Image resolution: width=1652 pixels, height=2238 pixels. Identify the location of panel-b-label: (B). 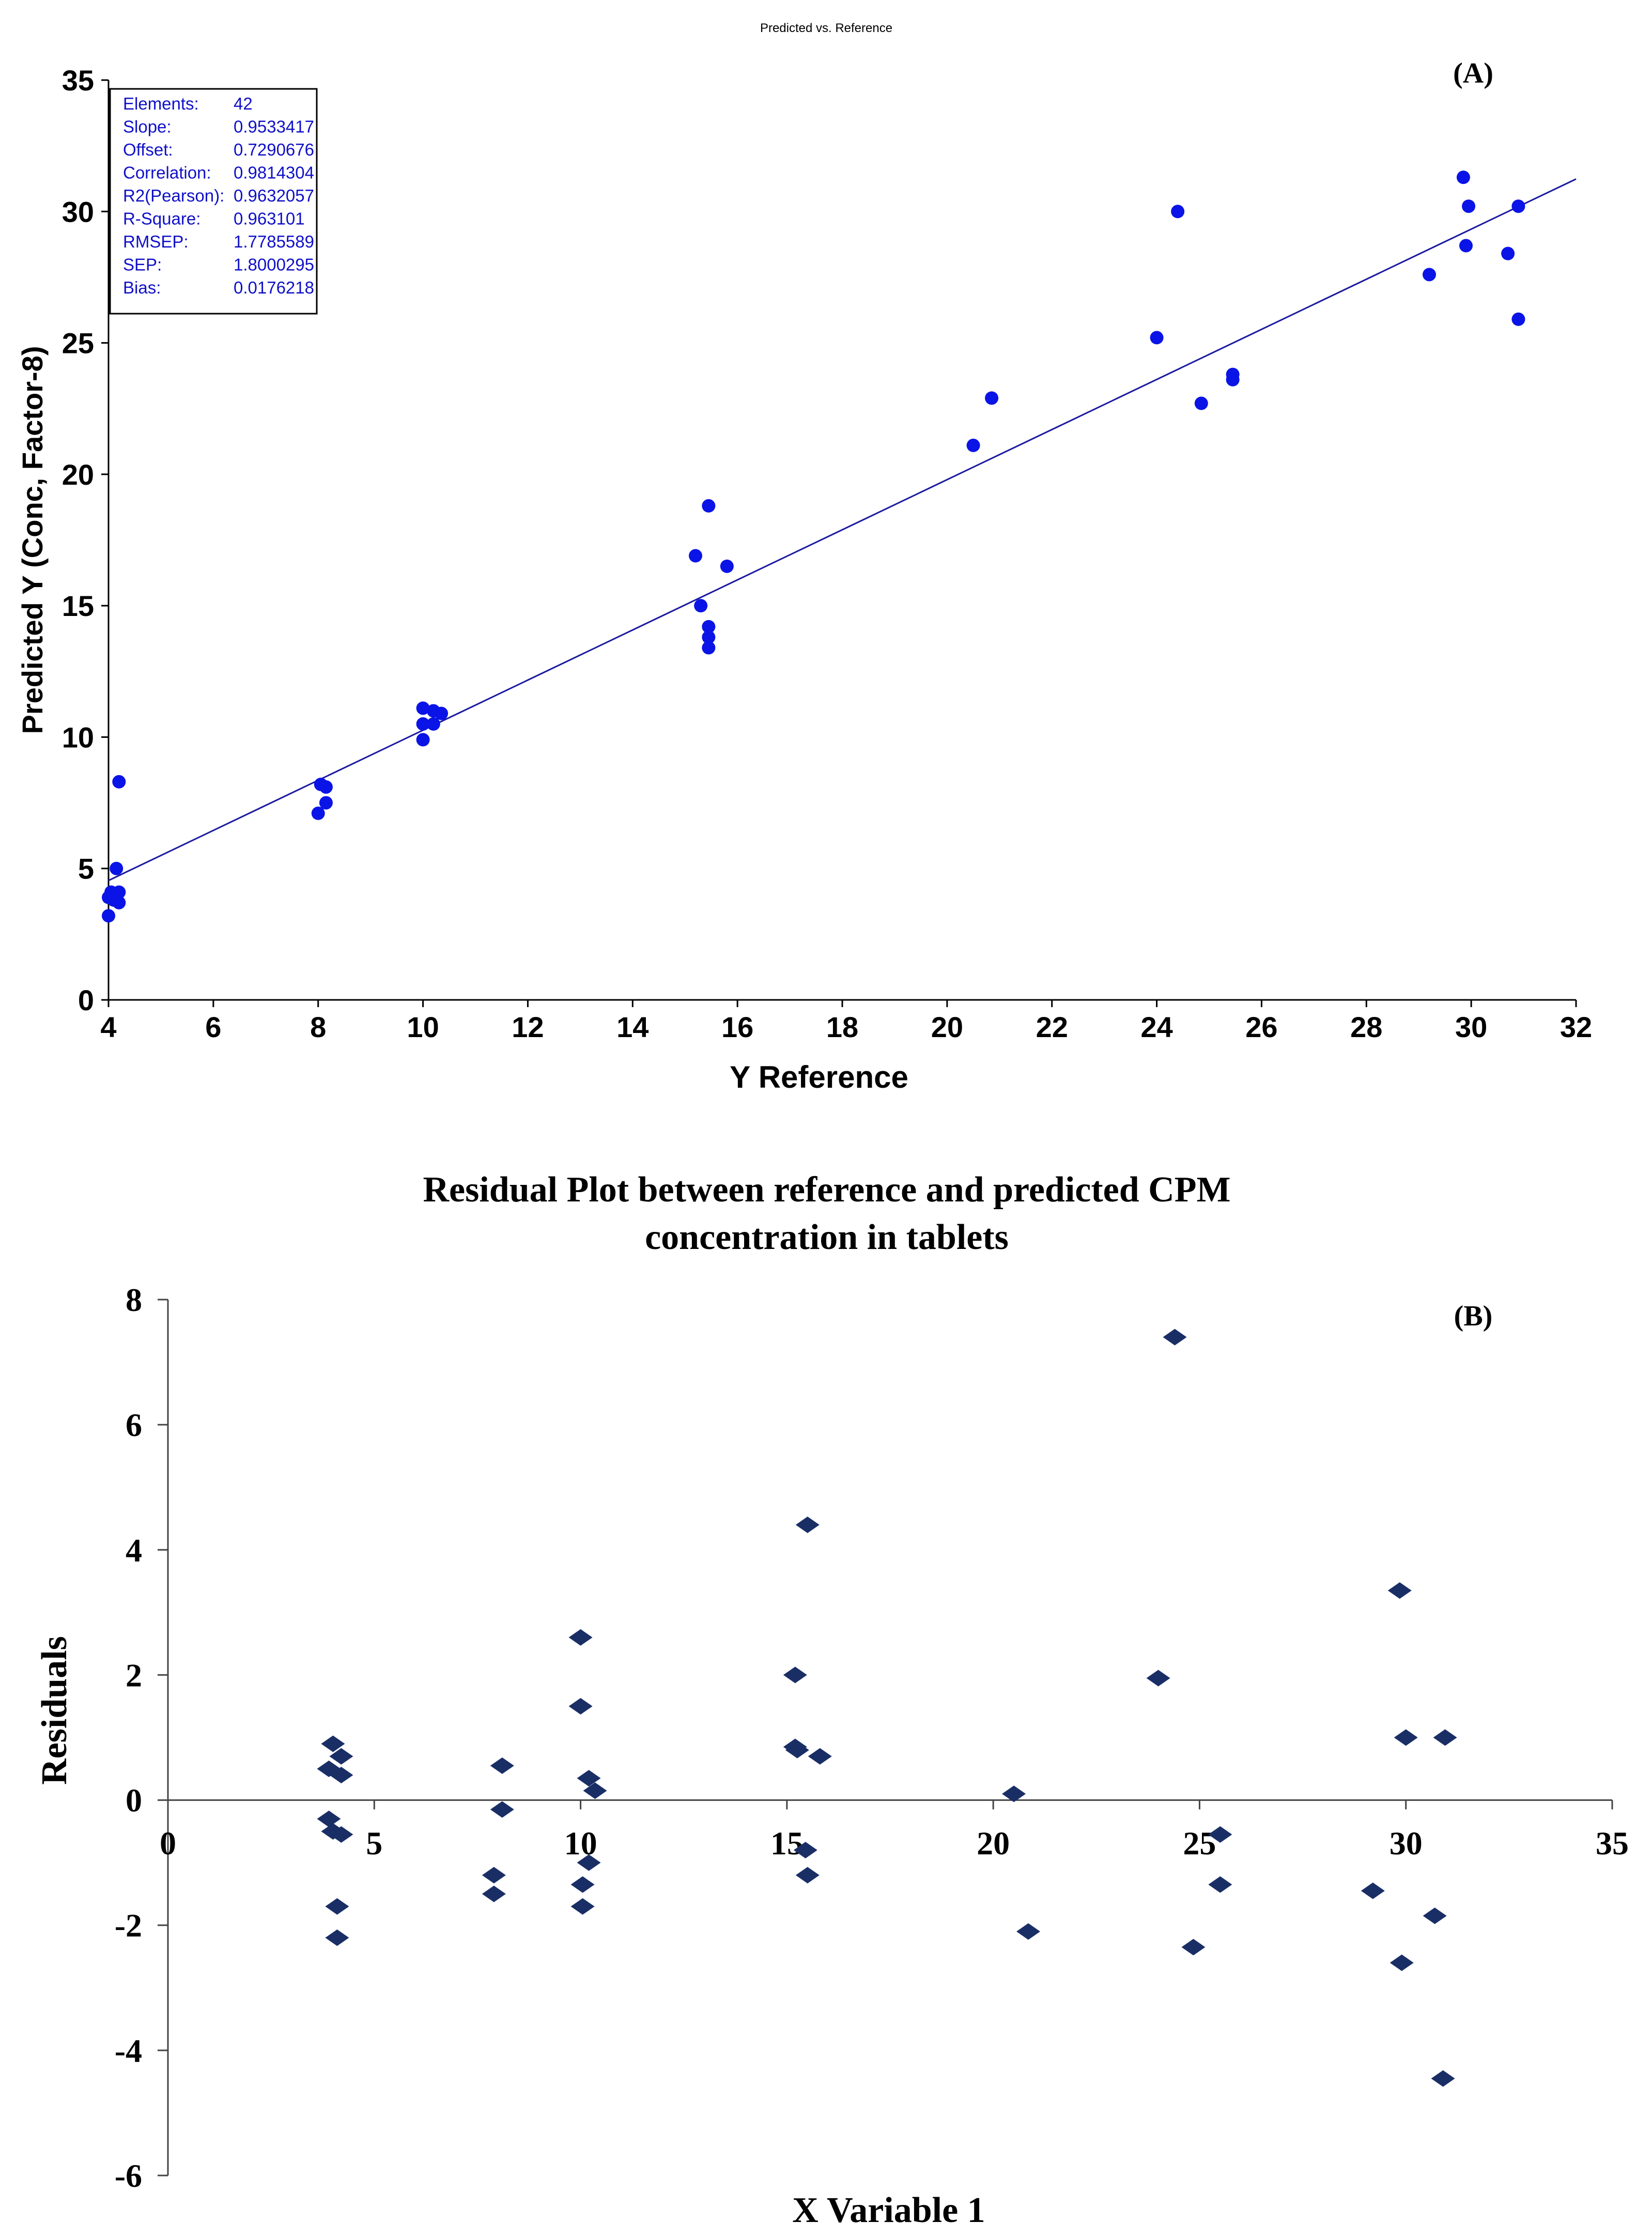
(1473, 1316).